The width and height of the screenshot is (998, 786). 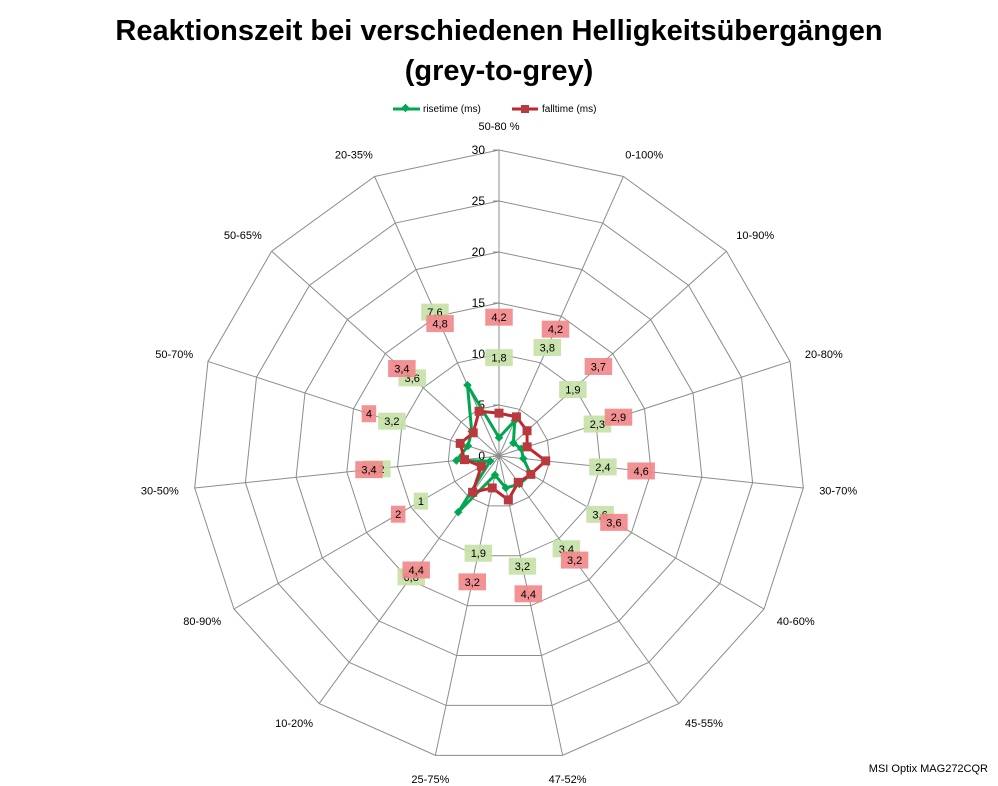 I want to click on series-line-falltime, so click(x=503, y=455).